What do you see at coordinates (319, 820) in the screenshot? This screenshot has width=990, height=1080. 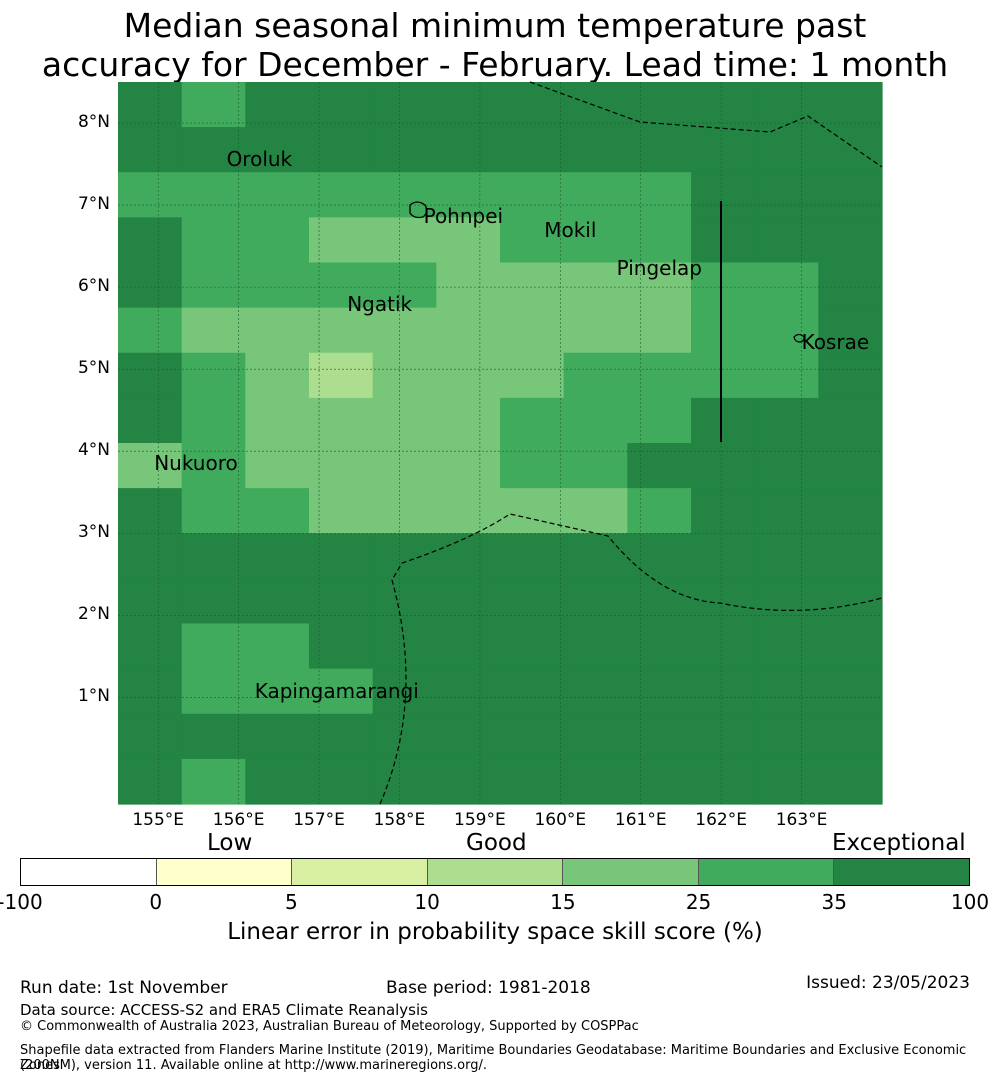 I see `lon-tick-label: 157°E` at bounding box center [319, 820].